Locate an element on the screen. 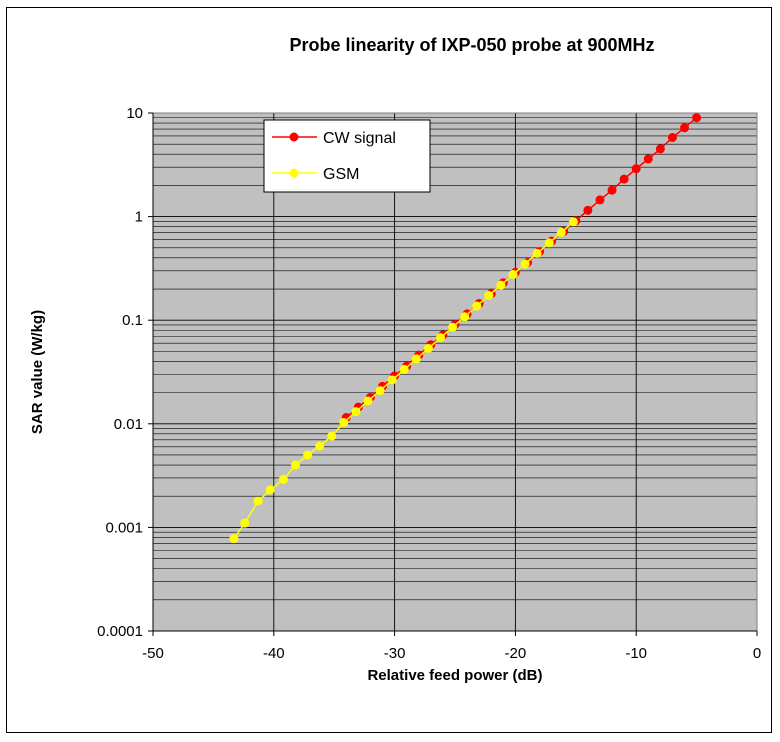 The image size is (780, 742). x-tick-label: -20 is located at coordinates (516, 653).